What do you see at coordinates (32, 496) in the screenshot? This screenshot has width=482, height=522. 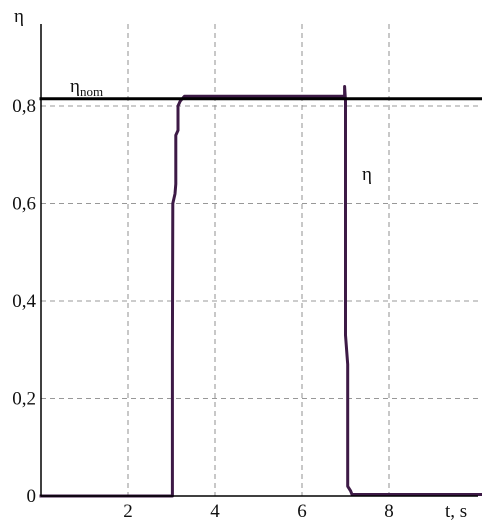 I see `y-tick-label: 0` at bounding box center [32, 496].